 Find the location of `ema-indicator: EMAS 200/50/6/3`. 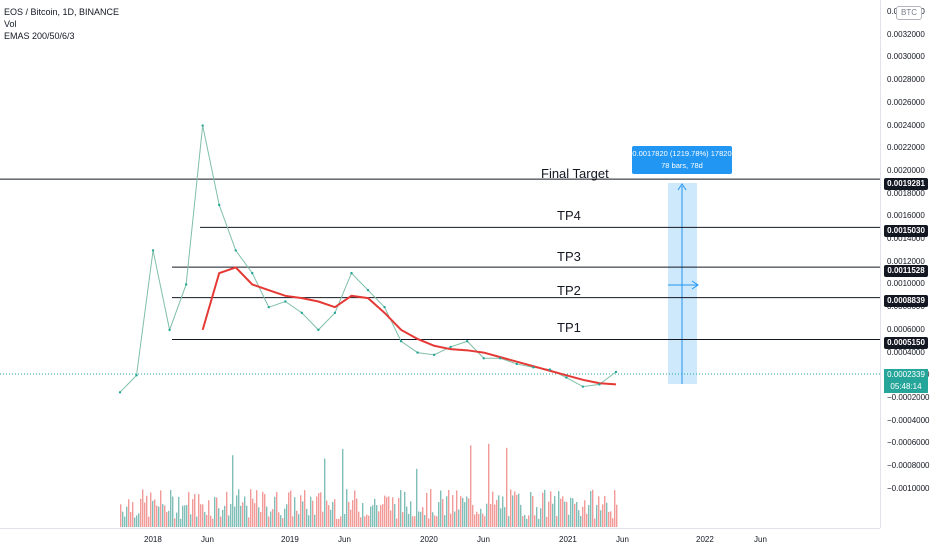

ema-indicator: EMAS 200/50/6/3 is located at coordinates (39, 36).